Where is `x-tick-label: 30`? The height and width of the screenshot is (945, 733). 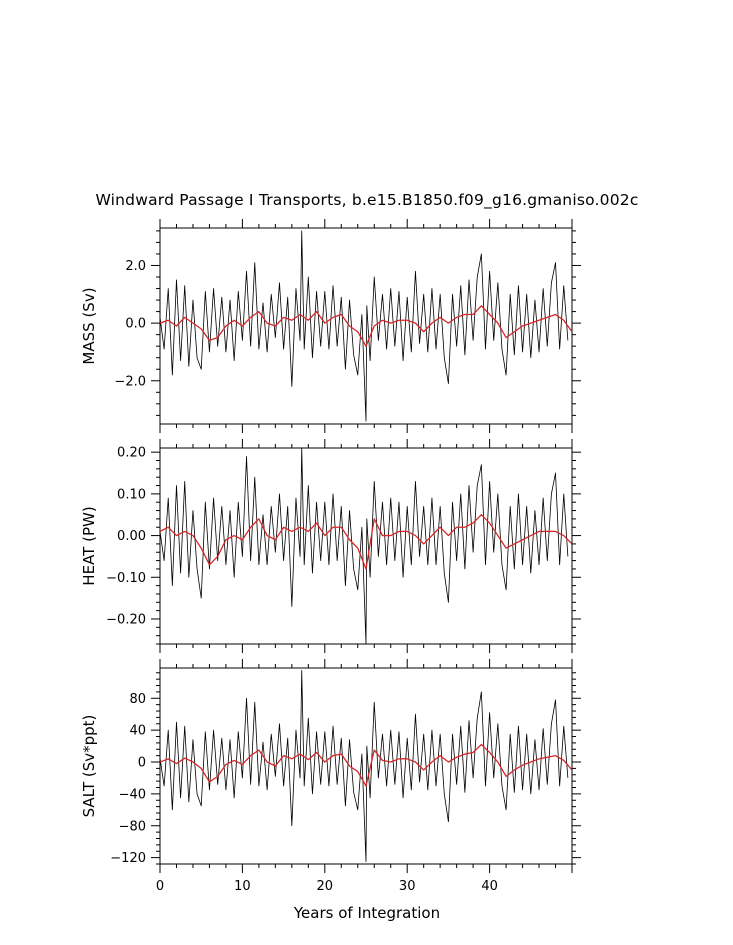 x-tick-label: 30 is located at coordinates (407, 886).